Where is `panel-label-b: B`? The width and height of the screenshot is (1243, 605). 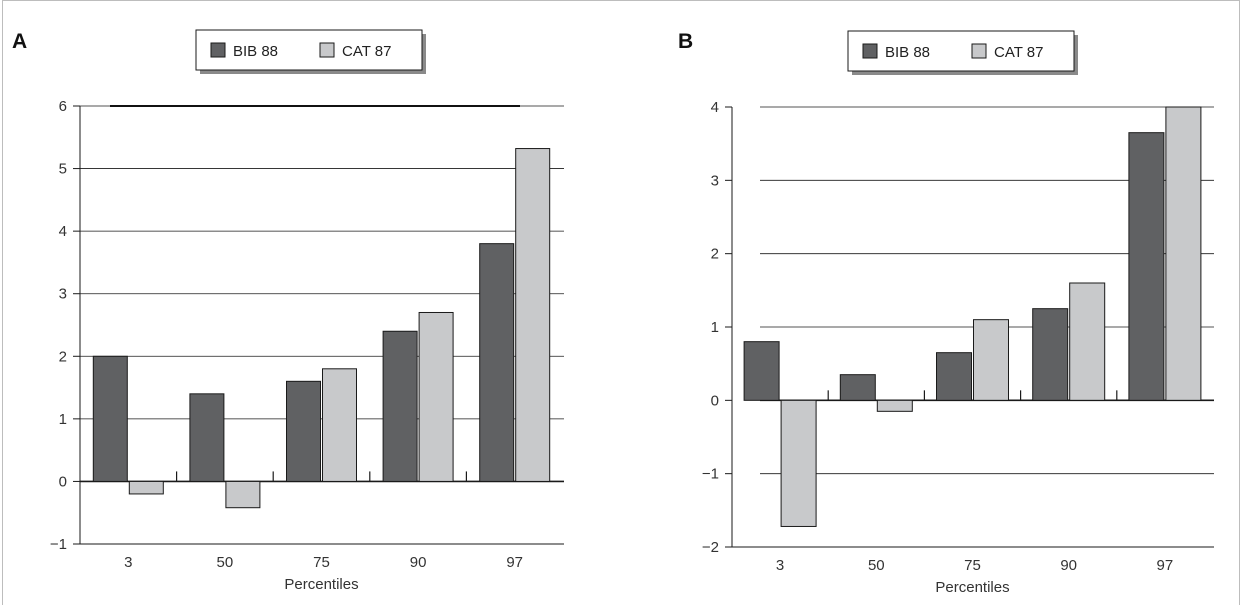 panel-label-b: B is located at coordinates (685, 41).